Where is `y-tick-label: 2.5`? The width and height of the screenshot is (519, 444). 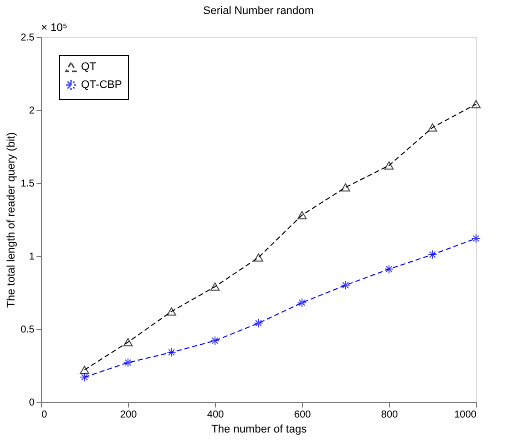 y-tick-label: 2.5 is located at coordinates (27, 38).